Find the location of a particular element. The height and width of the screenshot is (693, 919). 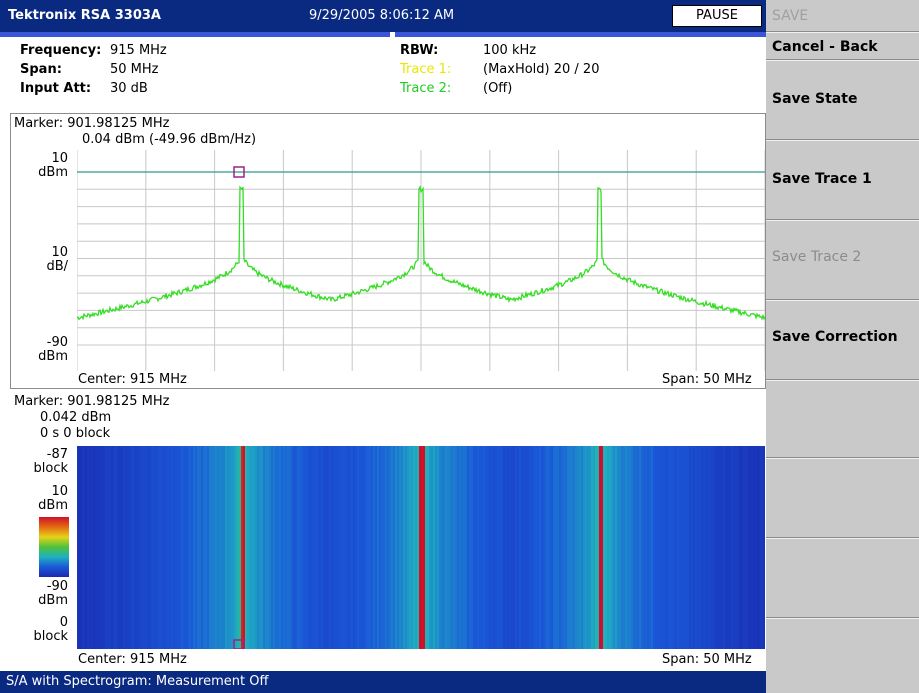

spectrum-marker-icon is located at coordinates (239, 172).